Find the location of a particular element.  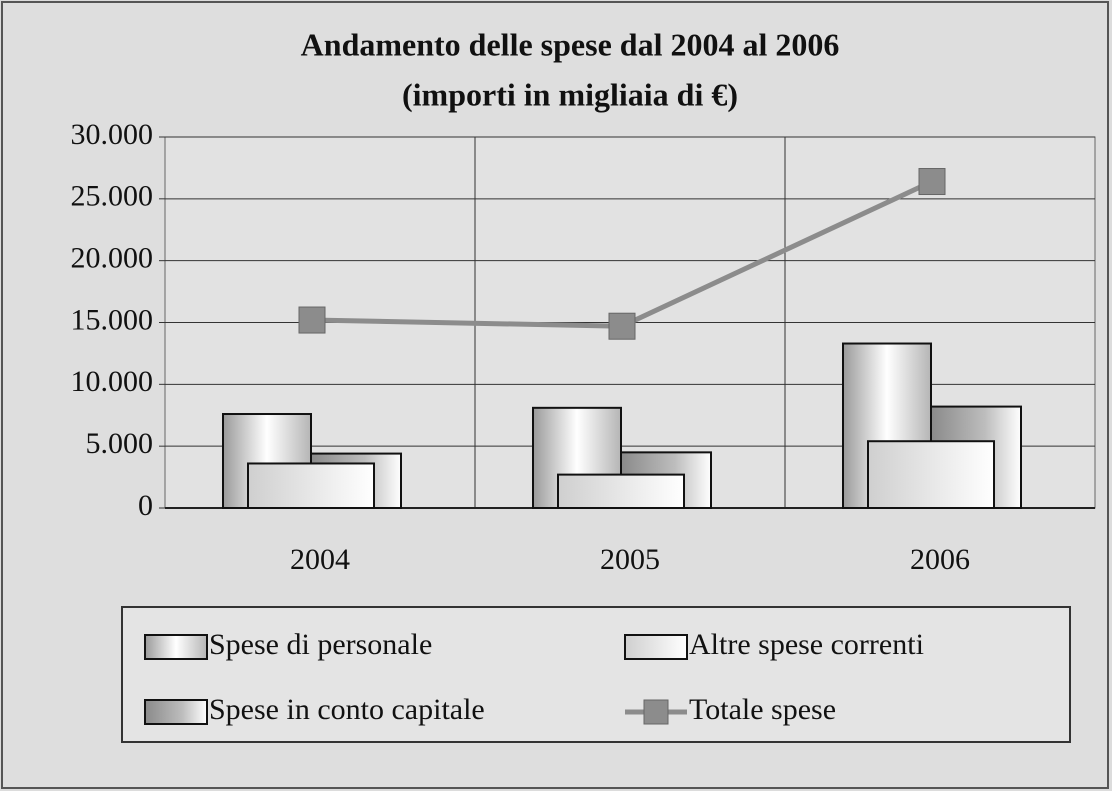

y-tick-label: 30.000 is located at coordinates (112, 134).